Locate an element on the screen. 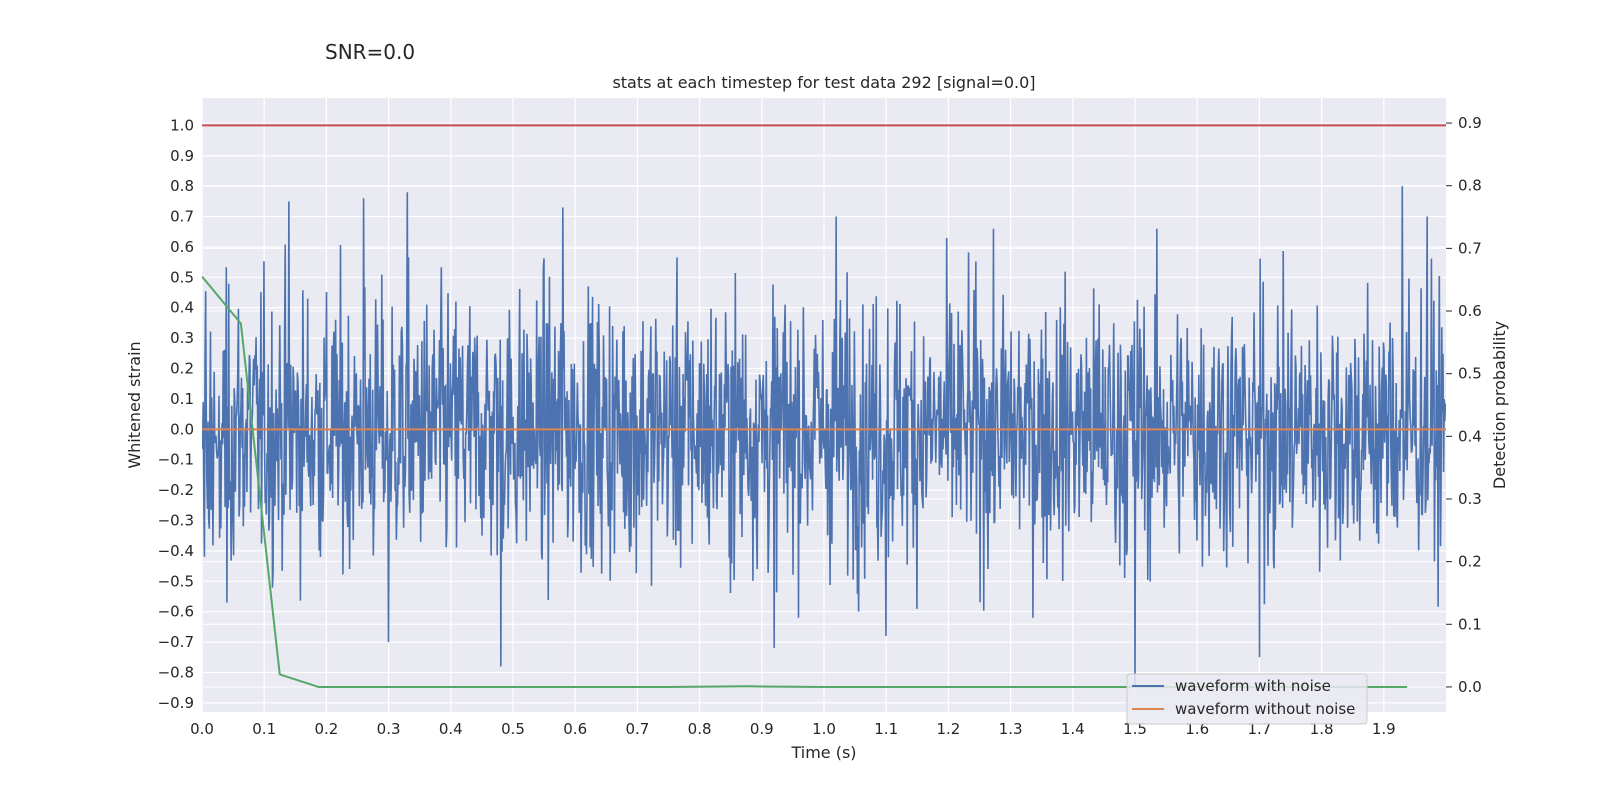  x-tick-label: 0.9 is located at coordinates (762, 729).